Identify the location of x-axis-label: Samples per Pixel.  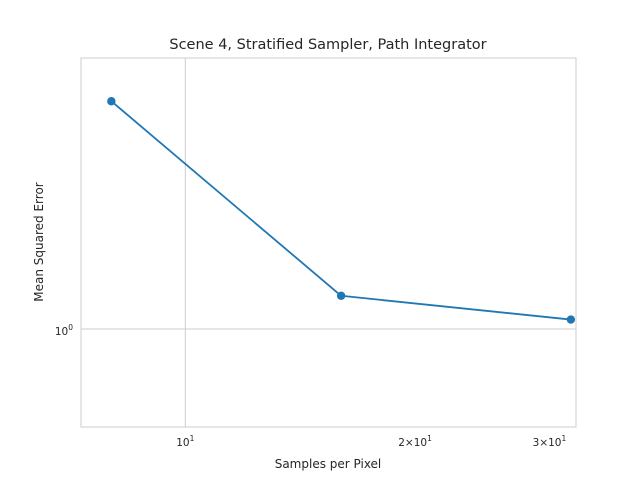
(328, 464).